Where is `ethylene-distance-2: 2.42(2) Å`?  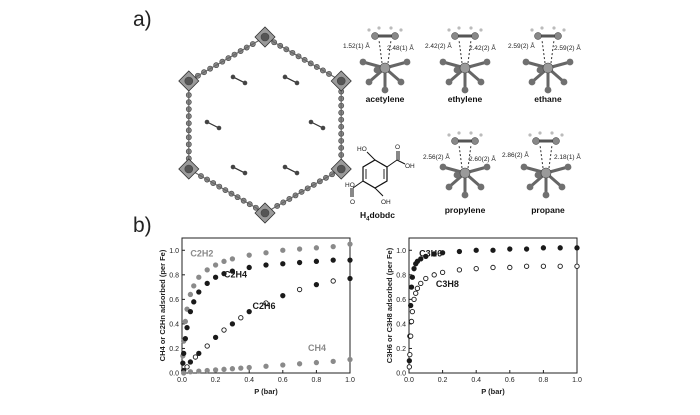
ethylene-distance-2: 2.42(2) Å is located at coordinates (482, 47).